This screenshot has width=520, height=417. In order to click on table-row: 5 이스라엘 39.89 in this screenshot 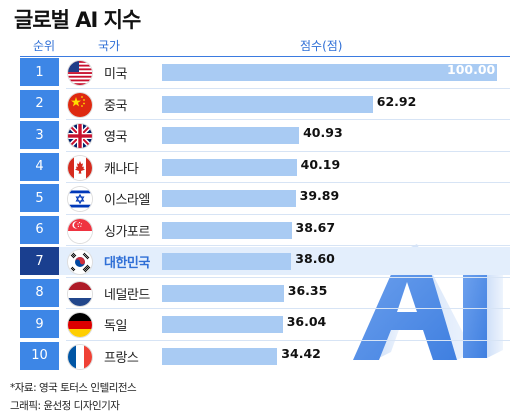, I will do `click(265, 198)`.